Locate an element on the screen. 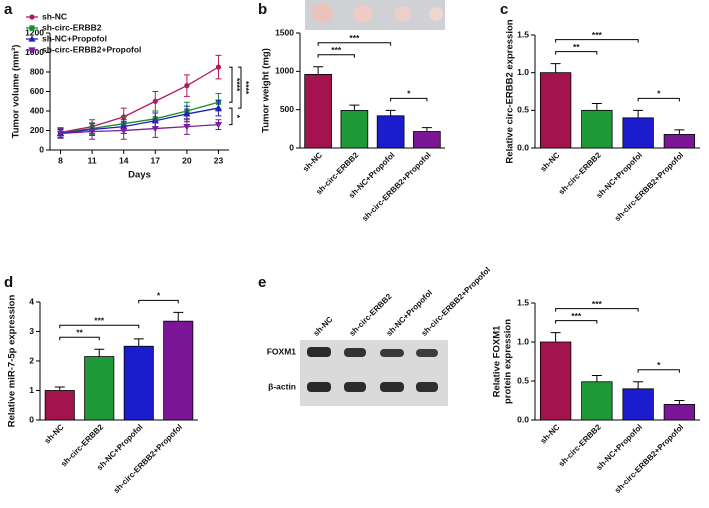 Image resolution: width=709 pixels, height=508 pixels. y-tick-label: 0.0 is located at coordinates (523, 147).